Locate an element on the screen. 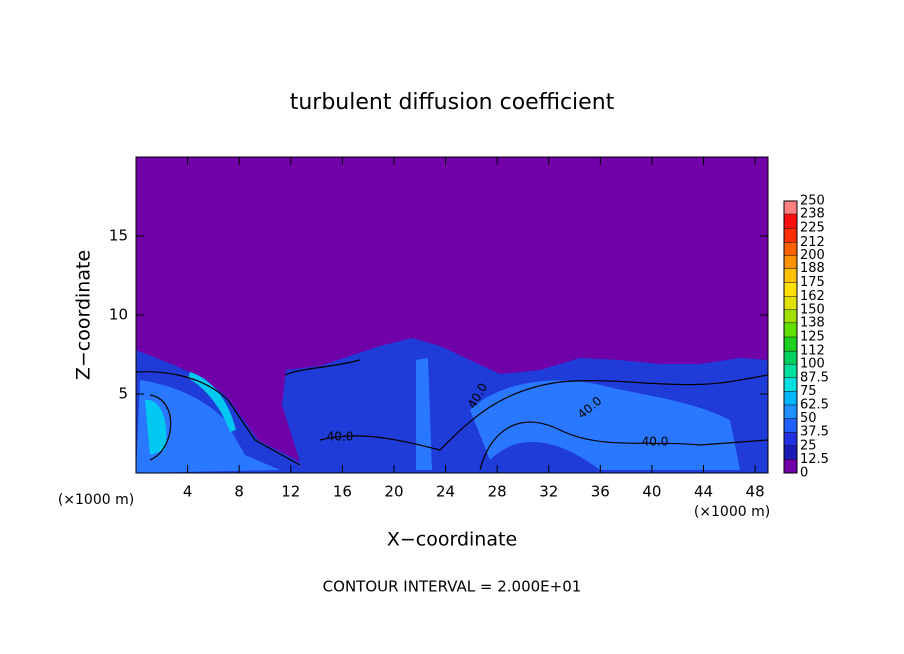 Image resolution: width=904 pixels, height=654 pixels. x-tick-label: 24 is located at coordinates (445, 492).